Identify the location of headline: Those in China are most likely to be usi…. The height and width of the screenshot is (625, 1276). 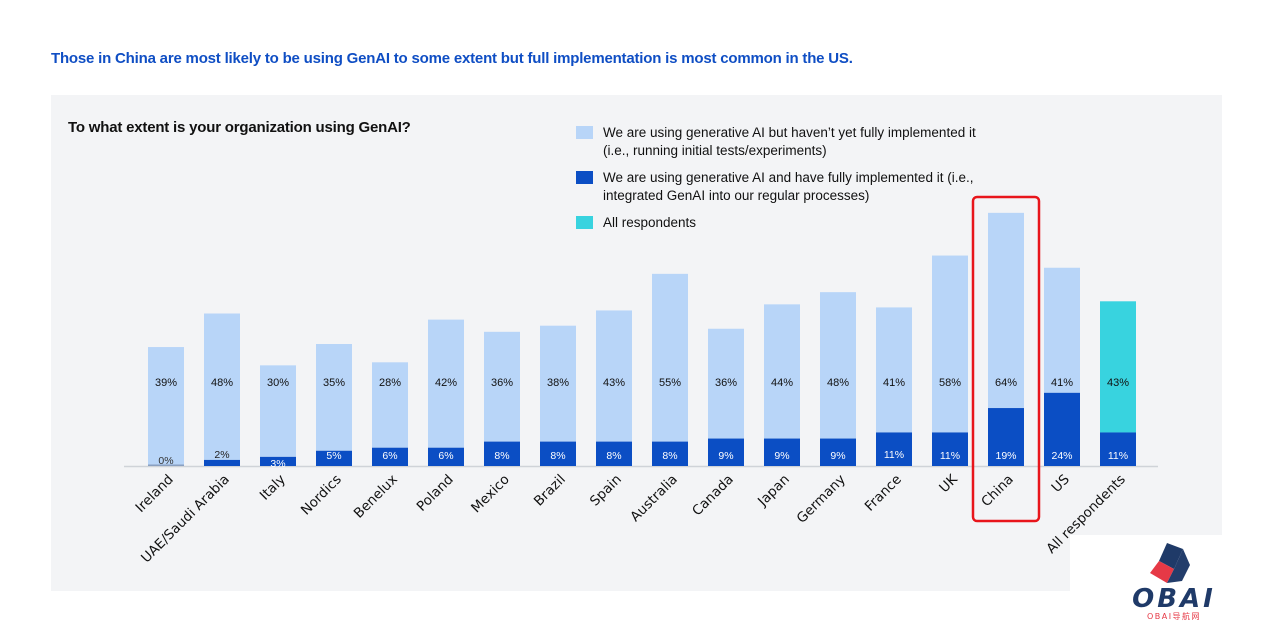
(452, 58).